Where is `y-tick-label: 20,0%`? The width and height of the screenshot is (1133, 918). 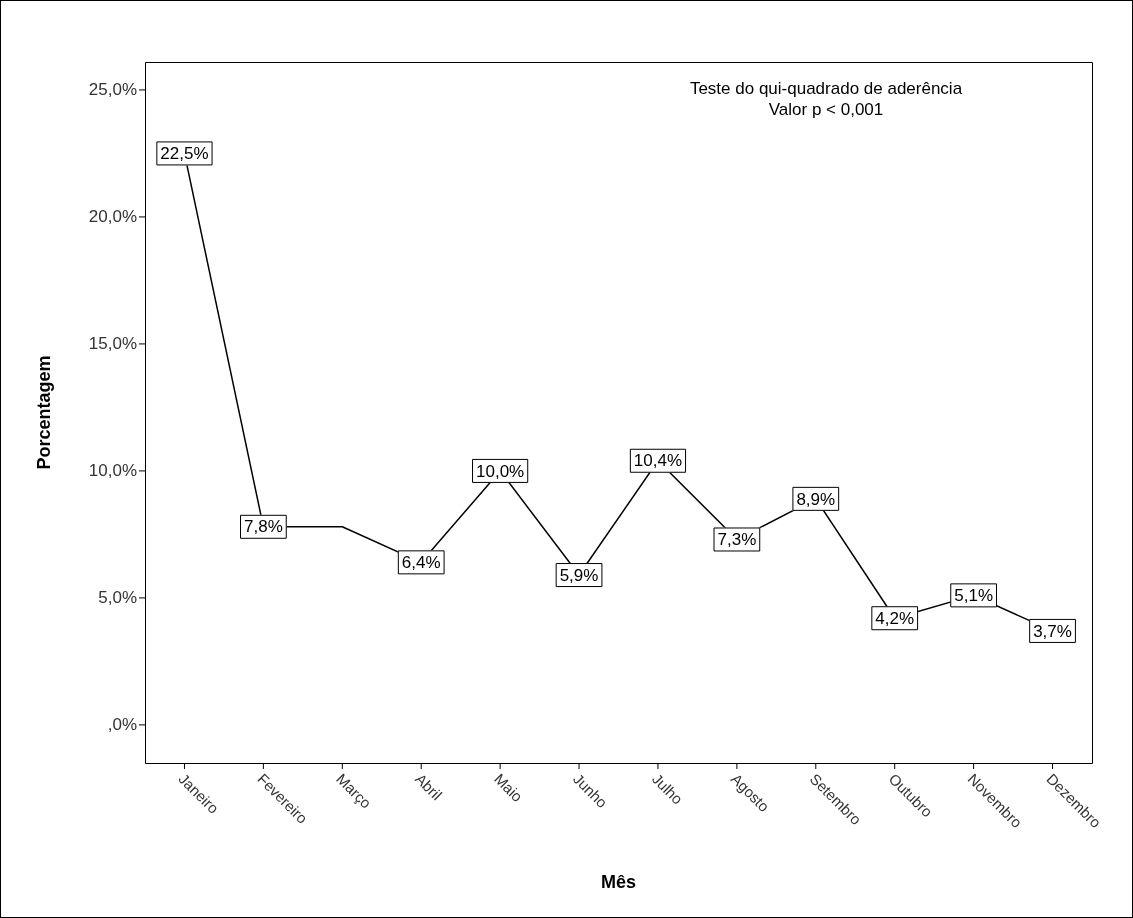
y-tick-label: 20,0% is located at coordinates (112, 216).